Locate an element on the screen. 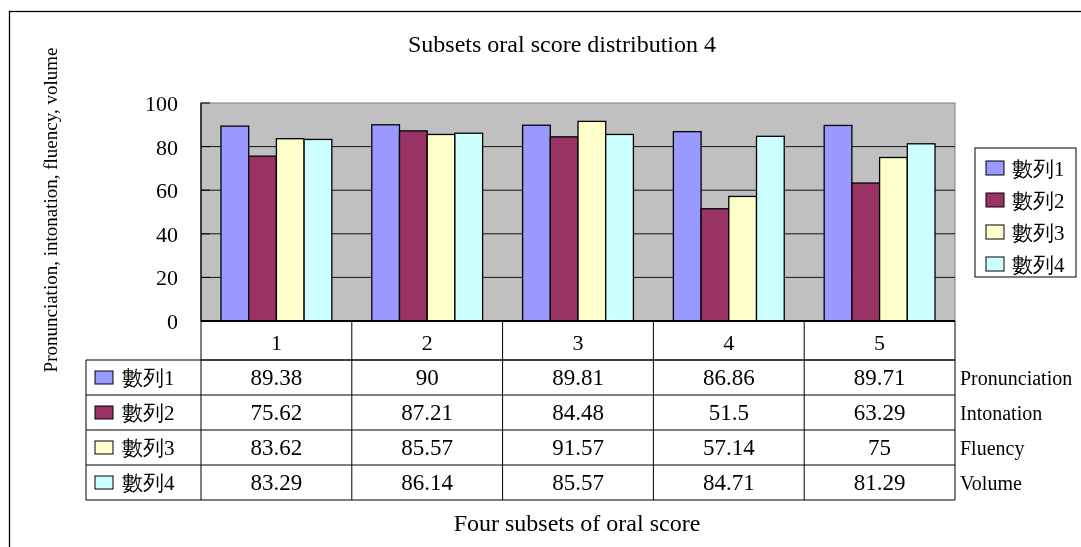  y-tick-label: 60 is located at coordinates (167, 191).